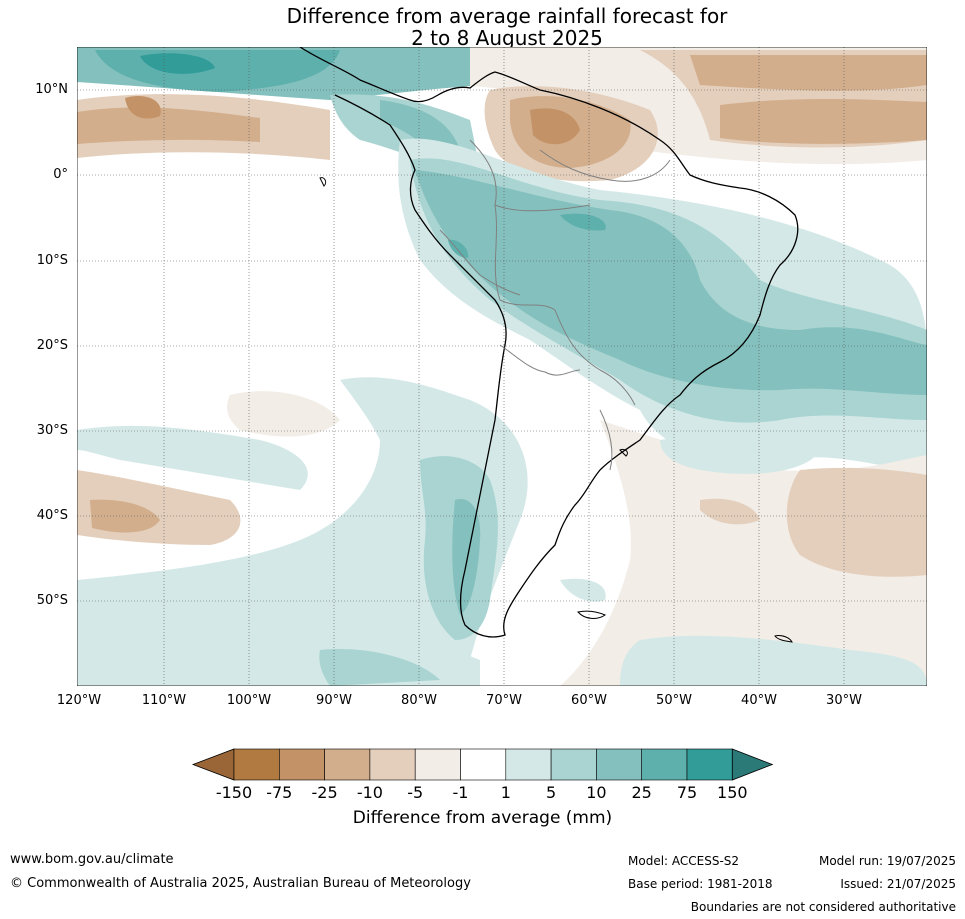 The image size is (965, 919). I want to click on colorbar, so click(482, 764).